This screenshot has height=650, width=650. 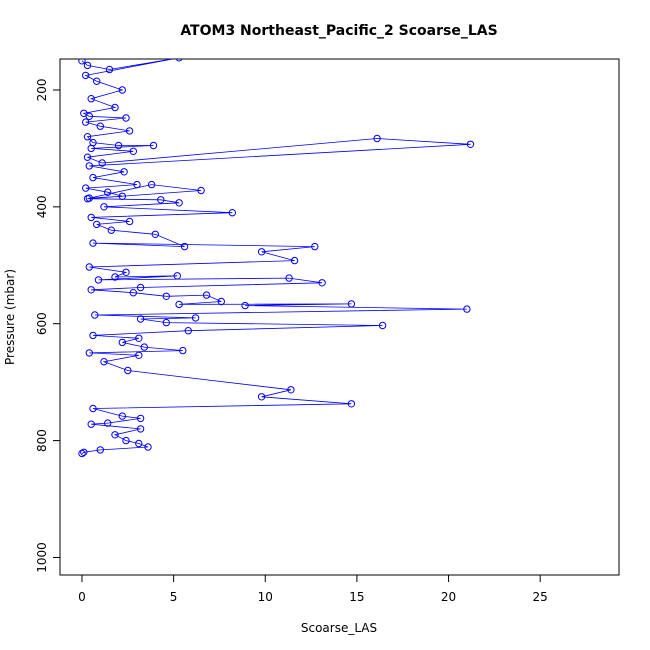 What do you see at coordinates (42, 440) in the screenshot?
I see `y-tick-label: 800` at bounding box center [42, 440].